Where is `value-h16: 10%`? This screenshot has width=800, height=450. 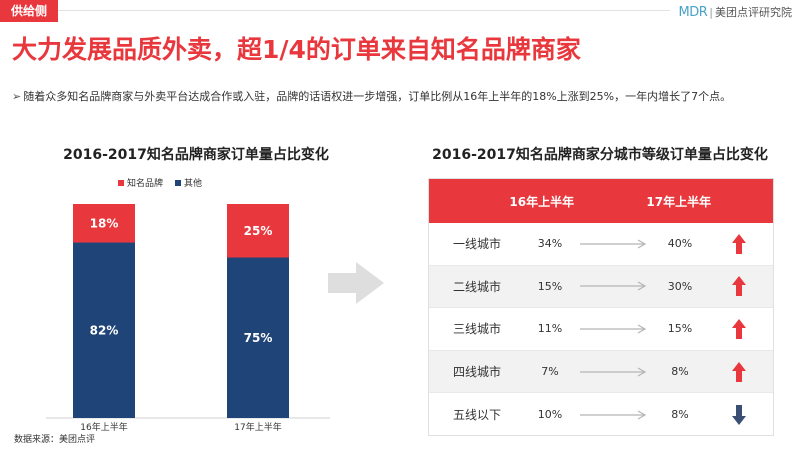
value-h16: 10% is located at coordinates (550, 415).